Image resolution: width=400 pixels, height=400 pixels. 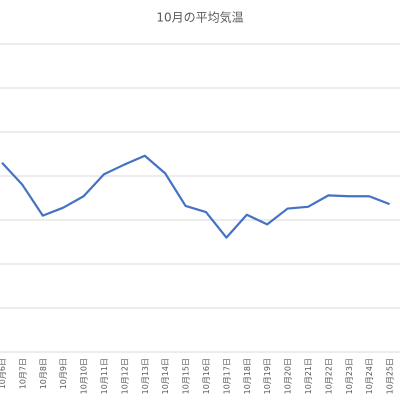 I want to click on x-tick-label: 10月15日, so click(x=186, y=376).